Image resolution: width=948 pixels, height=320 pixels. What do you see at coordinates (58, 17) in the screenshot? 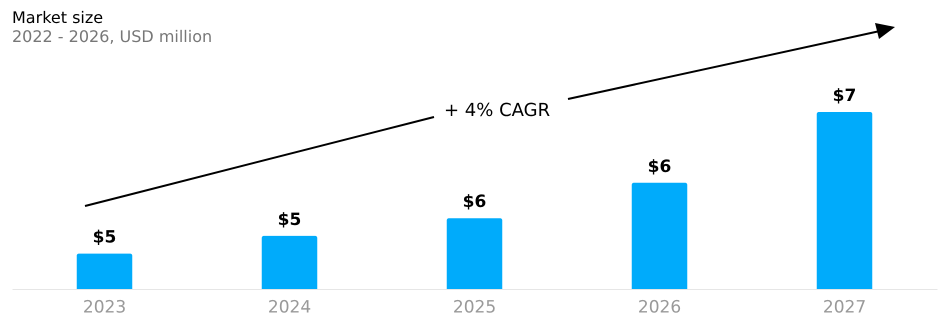
I see `chart-title: Market size` at bounding box center [58, 17].